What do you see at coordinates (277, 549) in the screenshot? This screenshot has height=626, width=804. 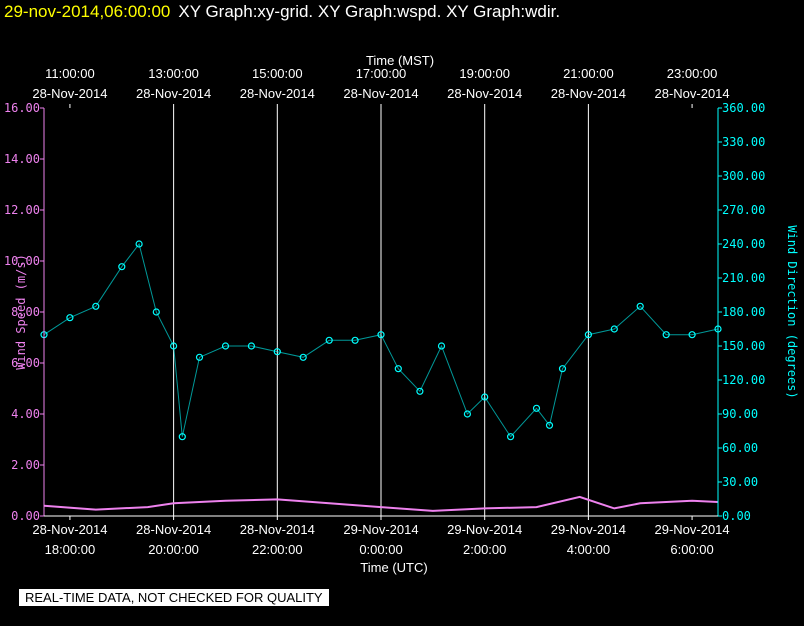 I see `x-tick-time: 22:00:00` at bounding box center [277, 549].